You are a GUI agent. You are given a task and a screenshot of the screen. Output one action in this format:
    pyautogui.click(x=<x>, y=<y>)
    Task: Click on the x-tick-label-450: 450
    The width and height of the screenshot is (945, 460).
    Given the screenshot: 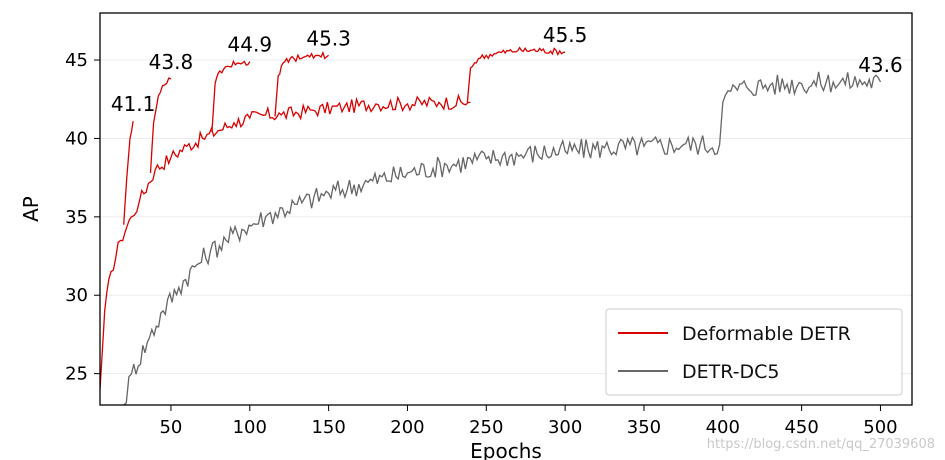 What is the action you would take?
    pyautogui.click(x=801, y=427)
    